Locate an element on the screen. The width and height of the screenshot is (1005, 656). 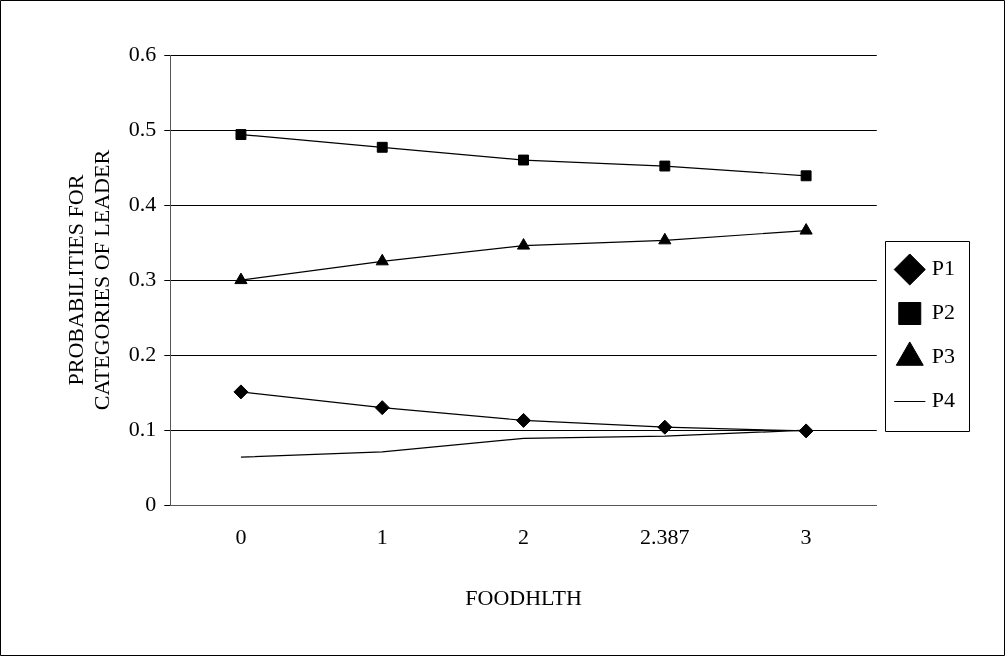
x-tick-label: 0 is located at coordinates (241, 537).